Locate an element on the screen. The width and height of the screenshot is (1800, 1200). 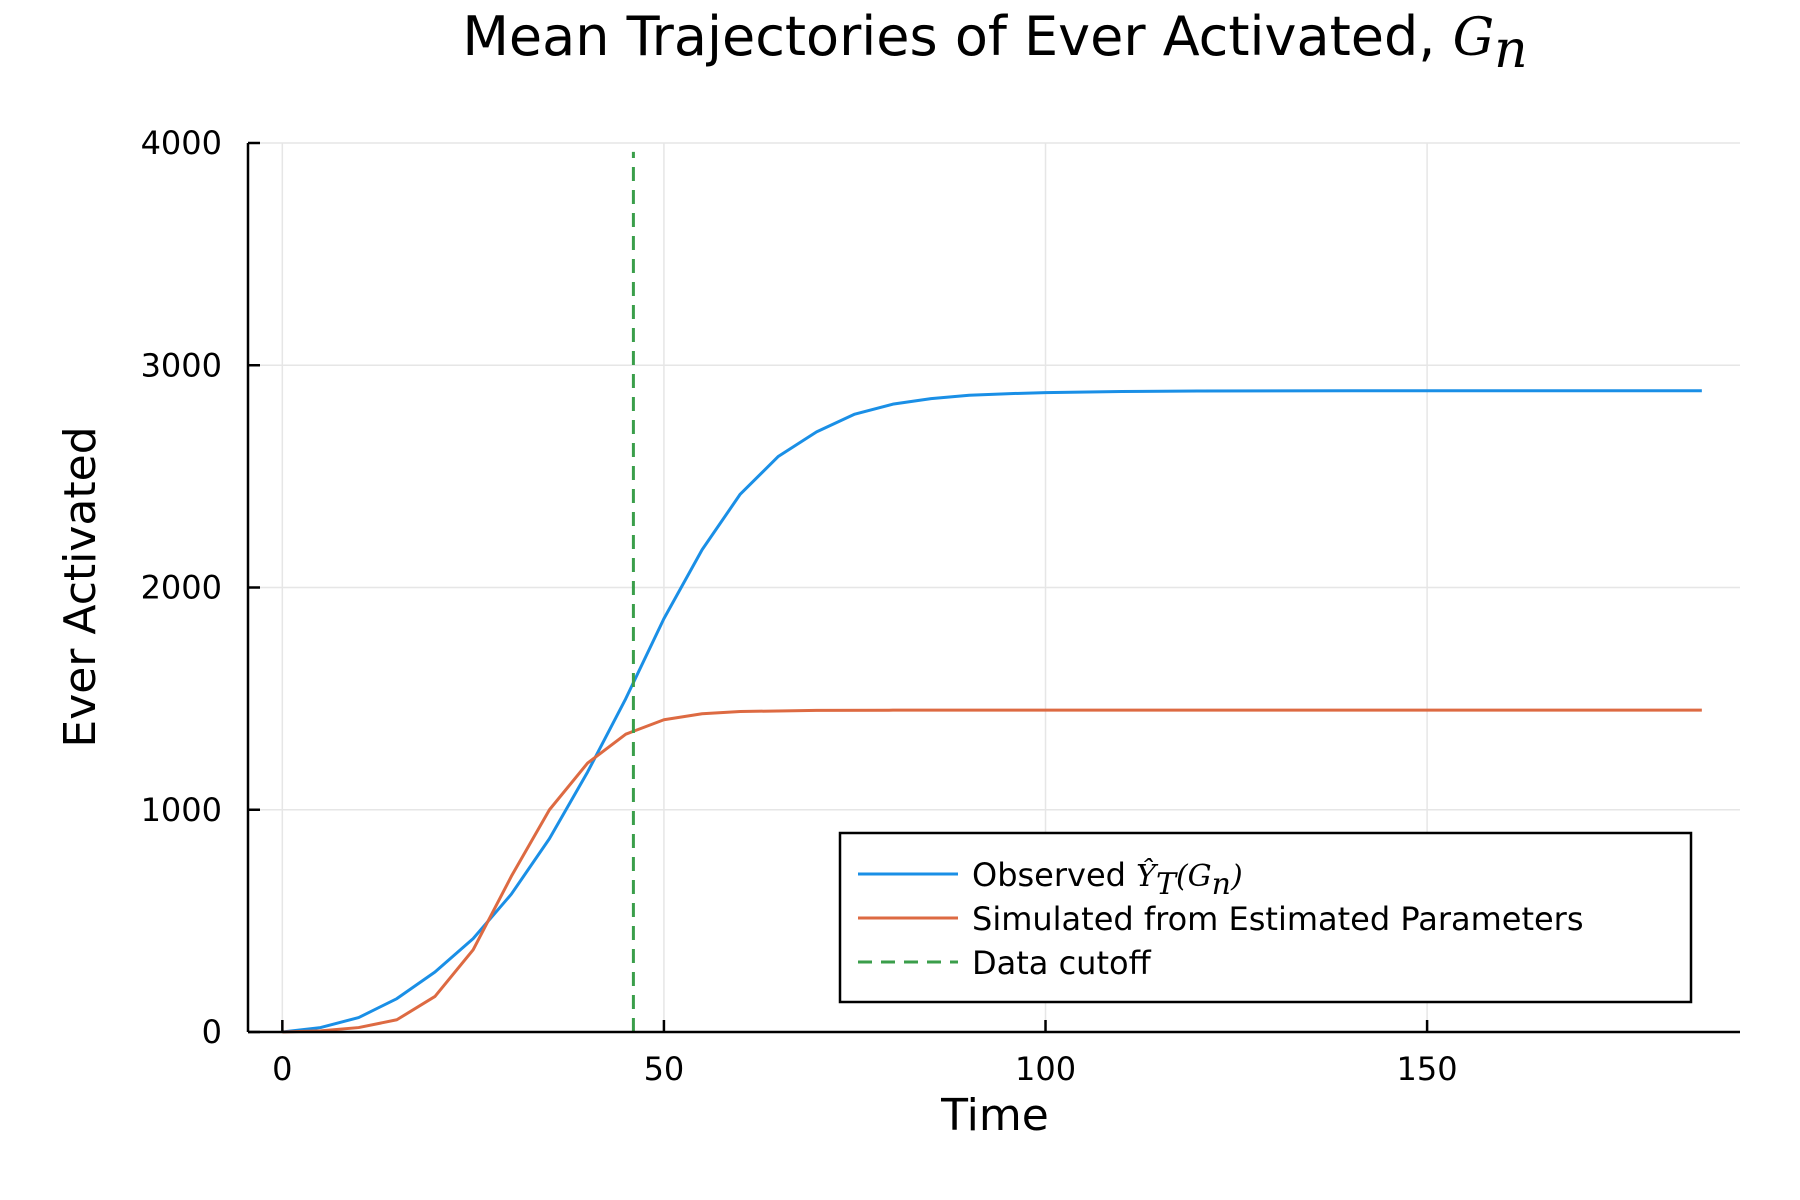
y-tick-label: 2000 is located at coordinates (181, 588).